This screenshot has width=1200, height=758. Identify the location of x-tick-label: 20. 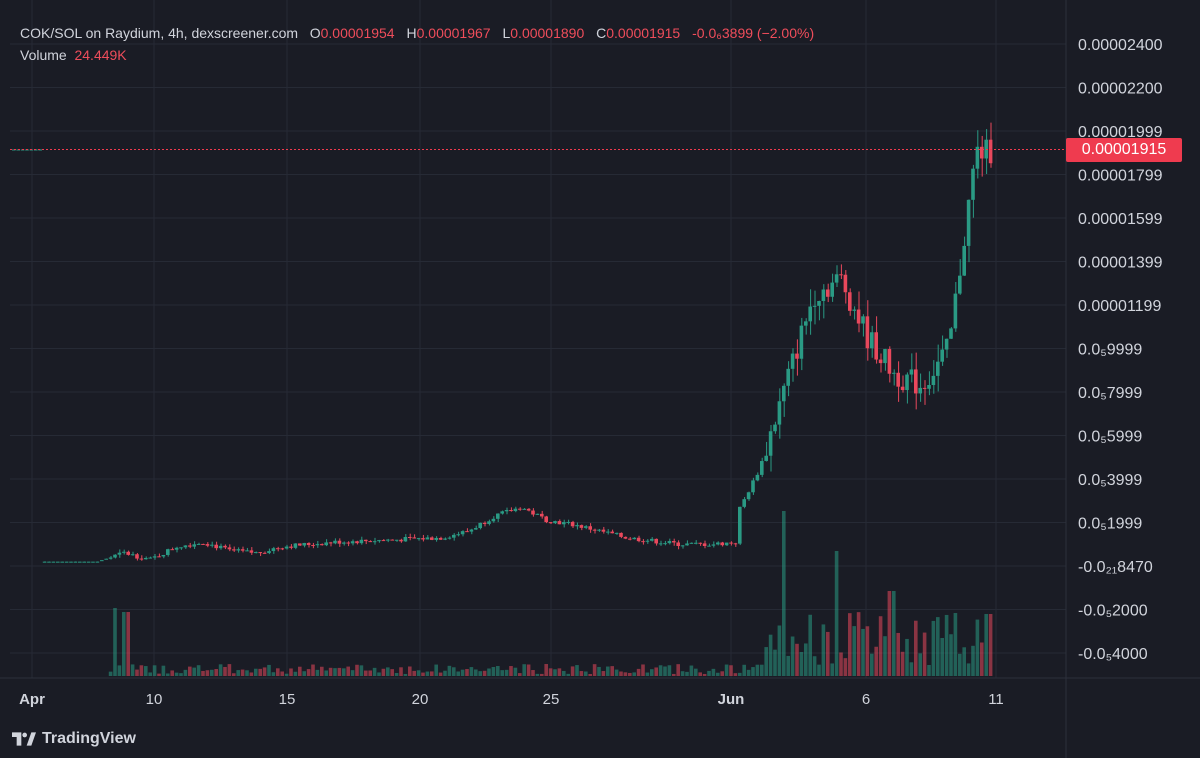
(420, 699).